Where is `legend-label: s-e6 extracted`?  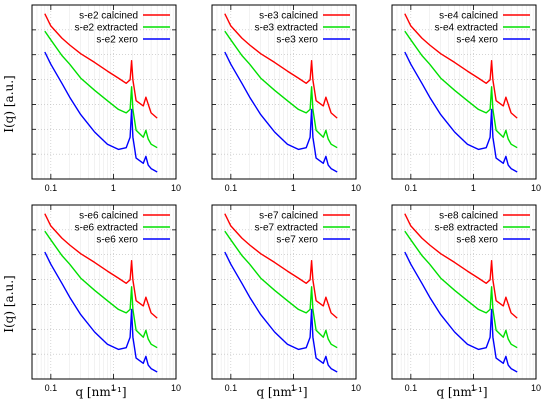
legend-label: s-e6 extracted is located at coordinates (106, 228).